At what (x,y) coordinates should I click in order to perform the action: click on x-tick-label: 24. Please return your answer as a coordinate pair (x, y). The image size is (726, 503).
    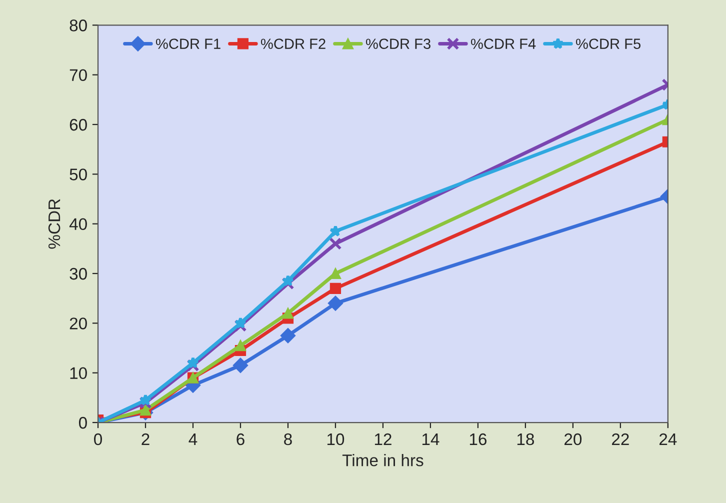
    Looking at the image, I should click on (668, 439).